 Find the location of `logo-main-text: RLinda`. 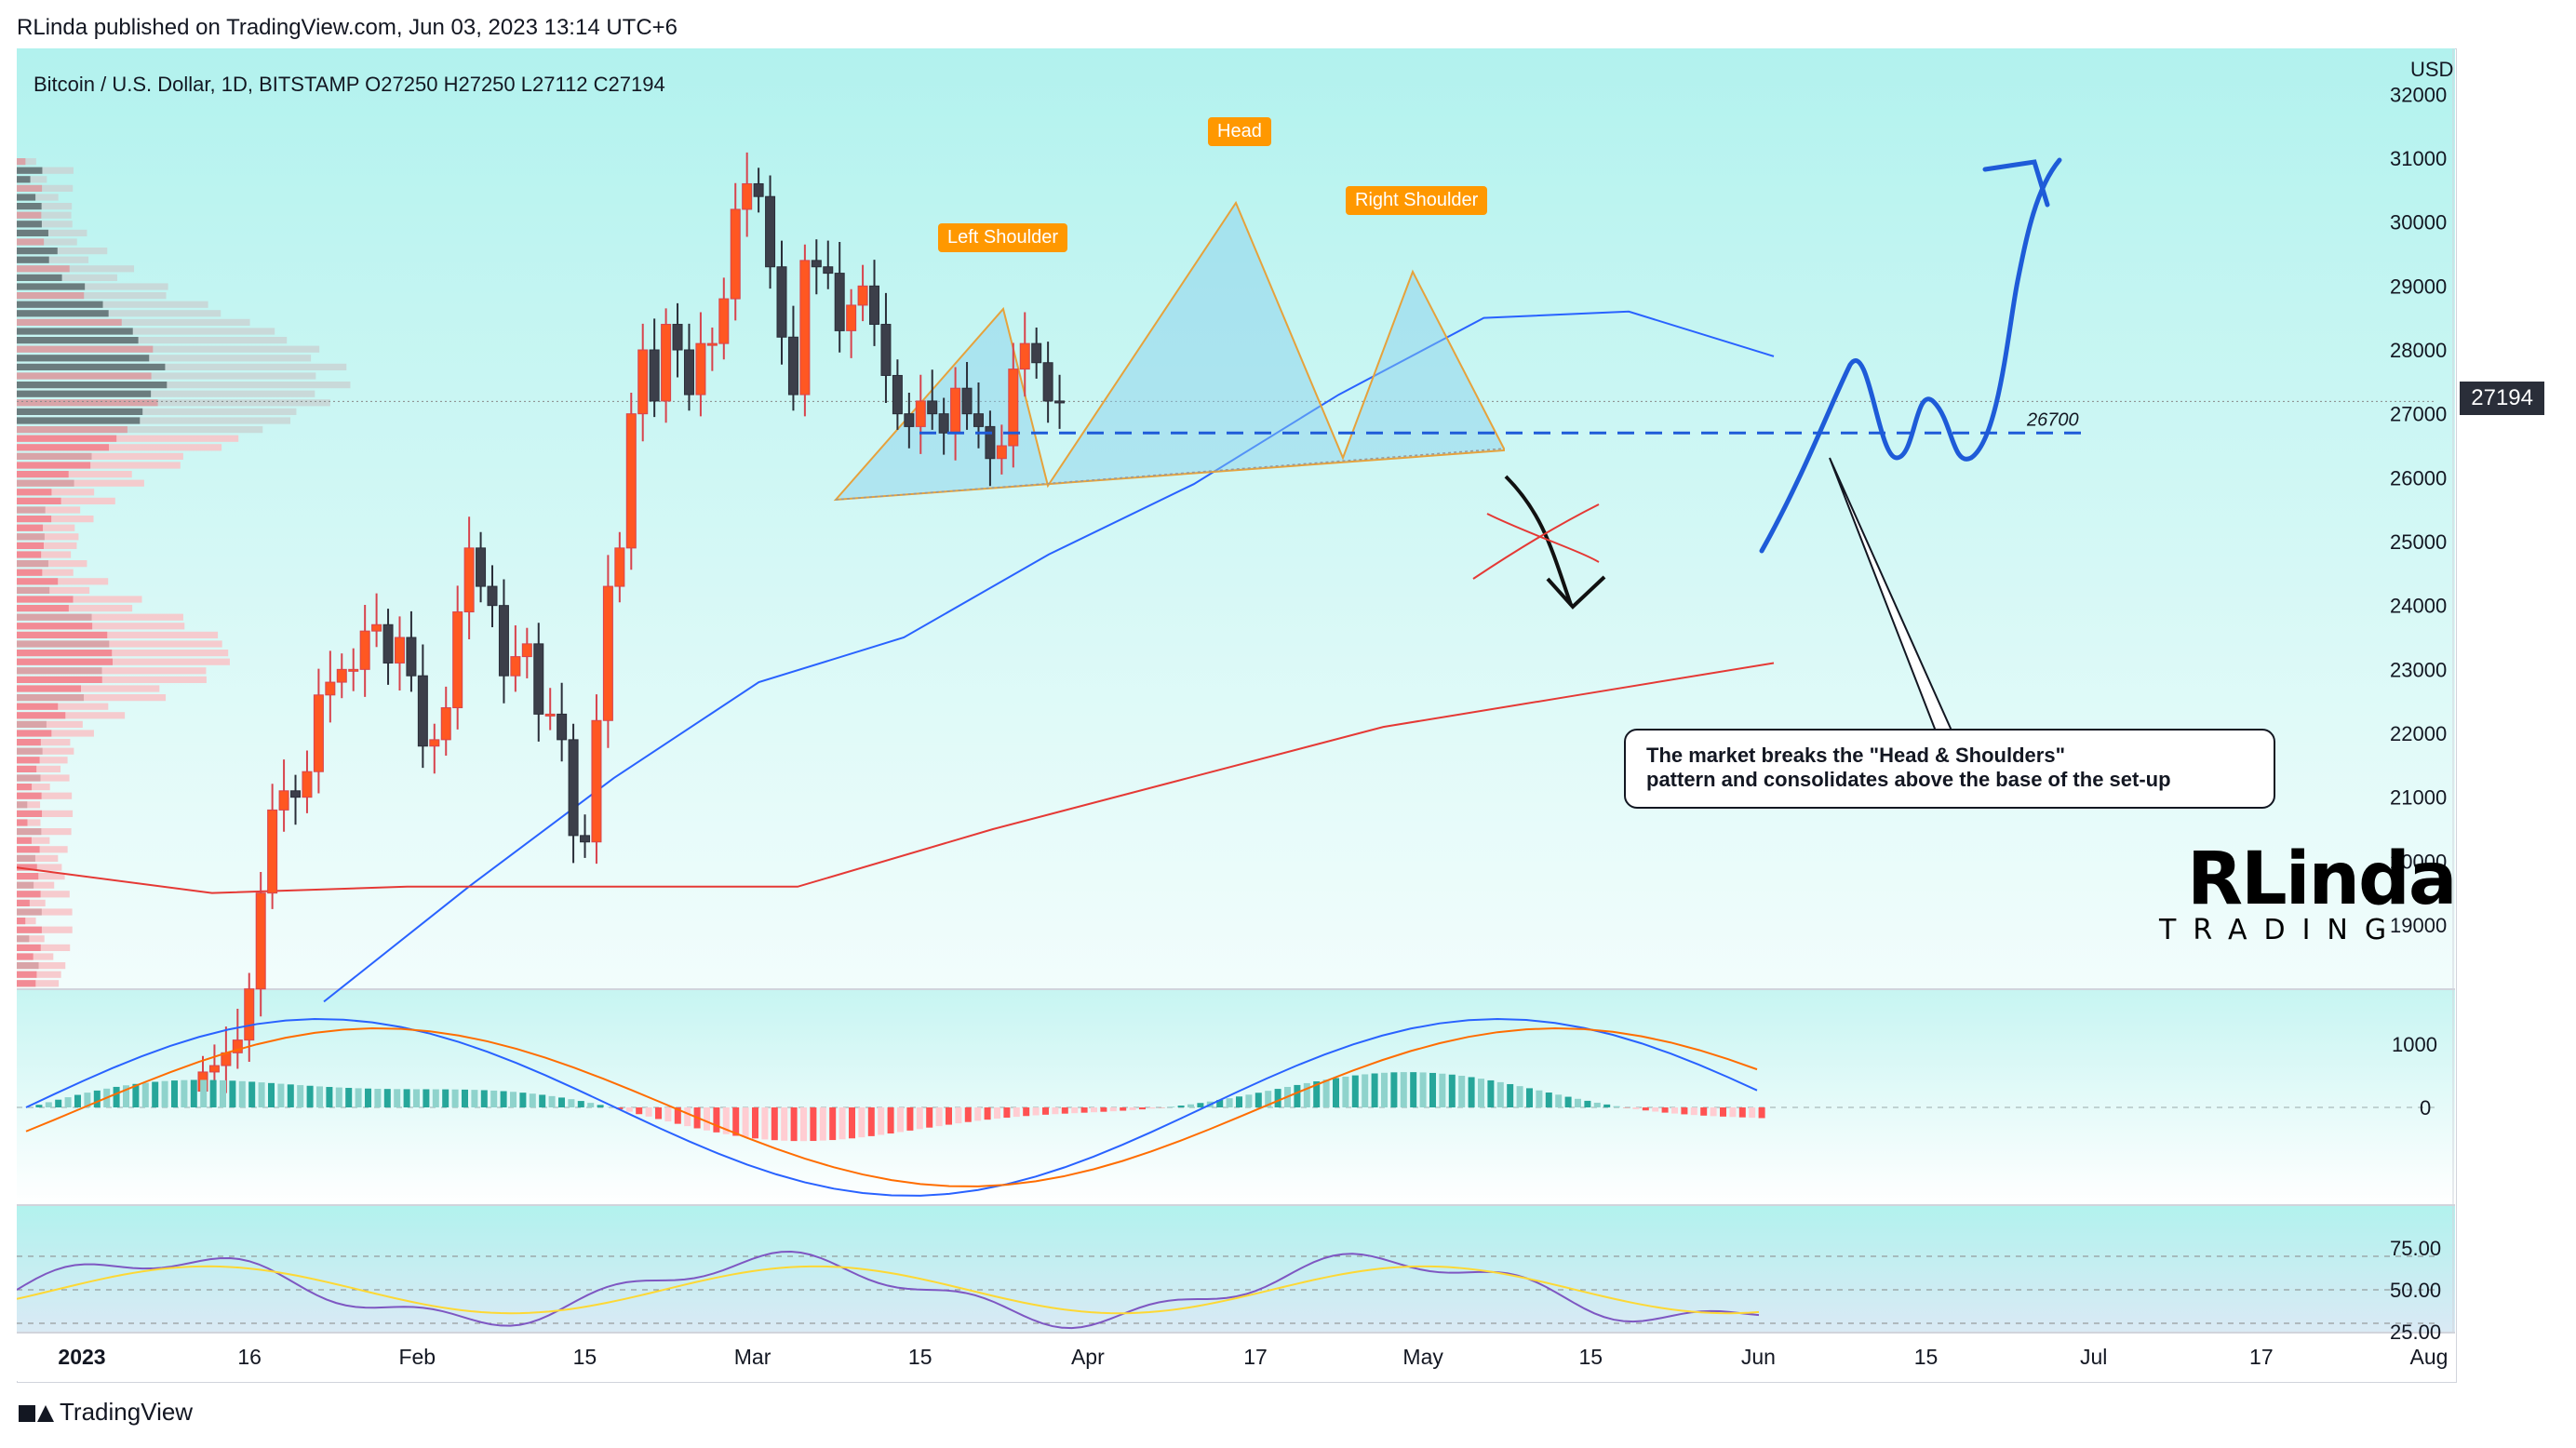

logo-main-text: RLinda is located at coordinates (2322, 879).